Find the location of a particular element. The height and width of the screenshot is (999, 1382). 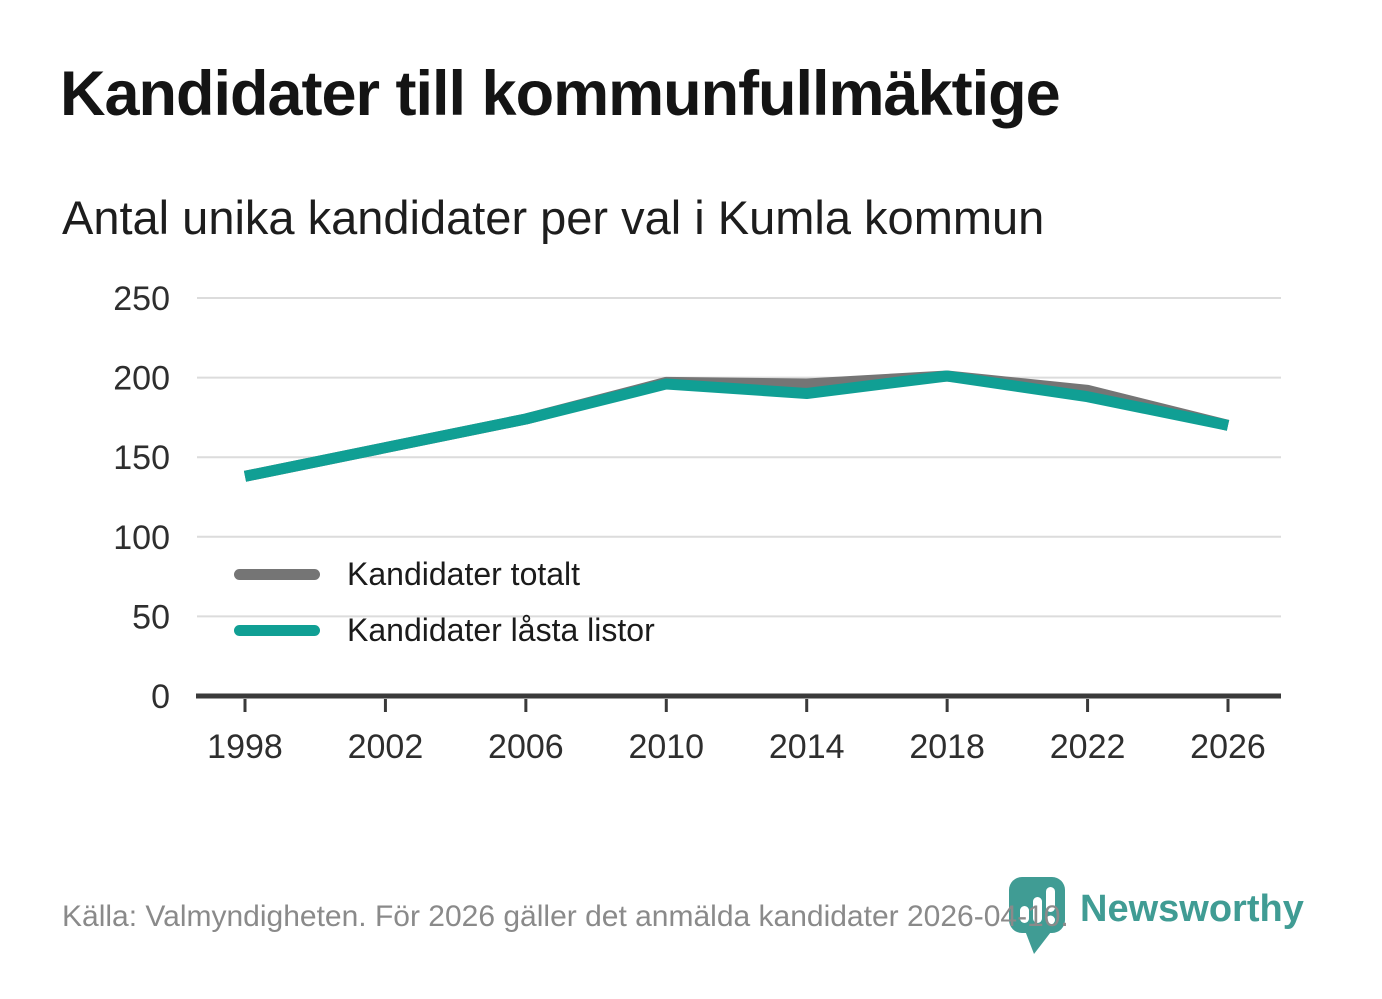

legend-item-locked: Kandidater låsta listor is located at coordinates (444, 630).